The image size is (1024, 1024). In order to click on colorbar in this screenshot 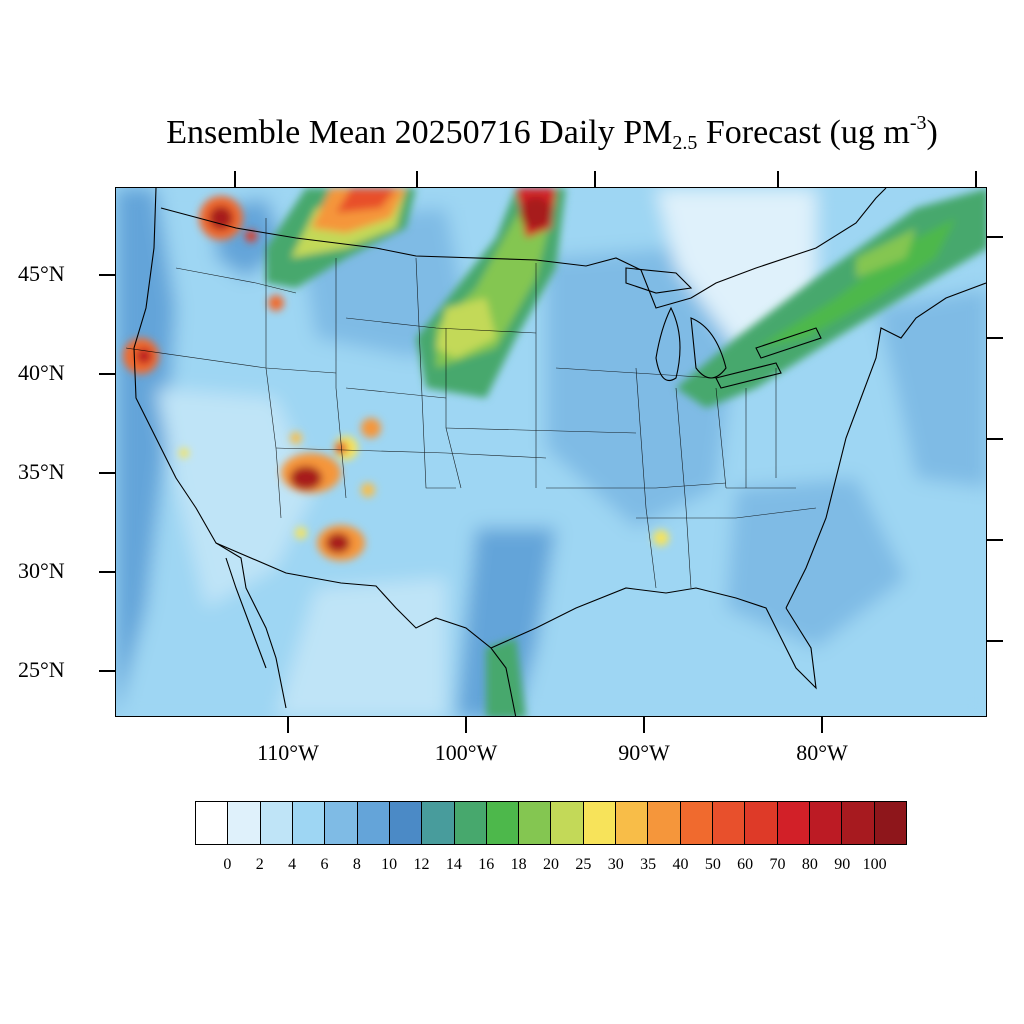, I will do `click(551, 823)`.